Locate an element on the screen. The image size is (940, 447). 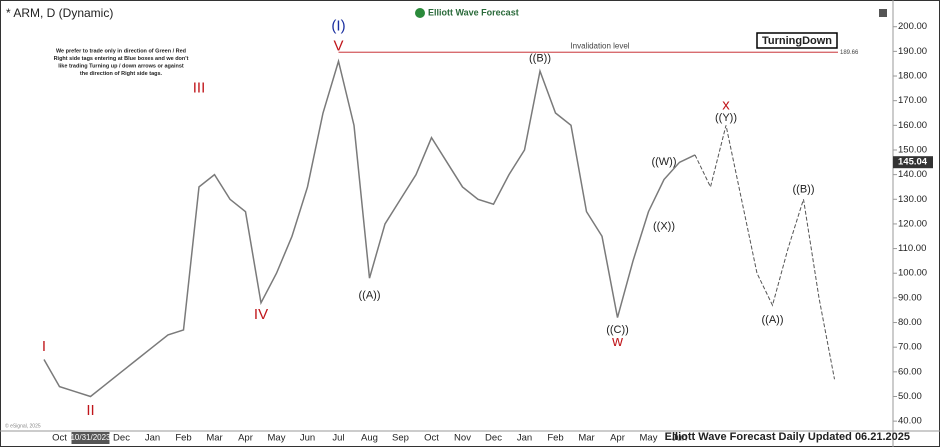
x-highlight is located at coordinates (90, 438).